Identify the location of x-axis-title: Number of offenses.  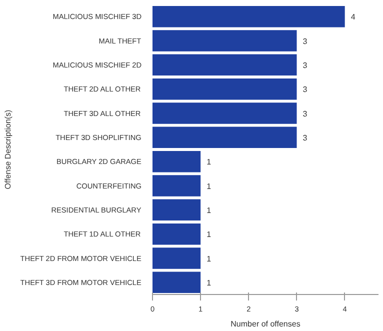
(265, 324).